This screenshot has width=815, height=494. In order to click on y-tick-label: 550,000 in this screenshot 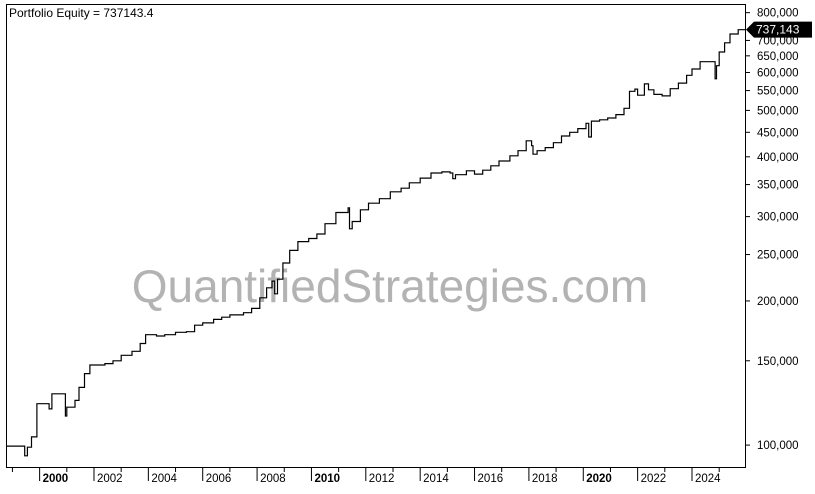, I will do `click(778, 92)`.